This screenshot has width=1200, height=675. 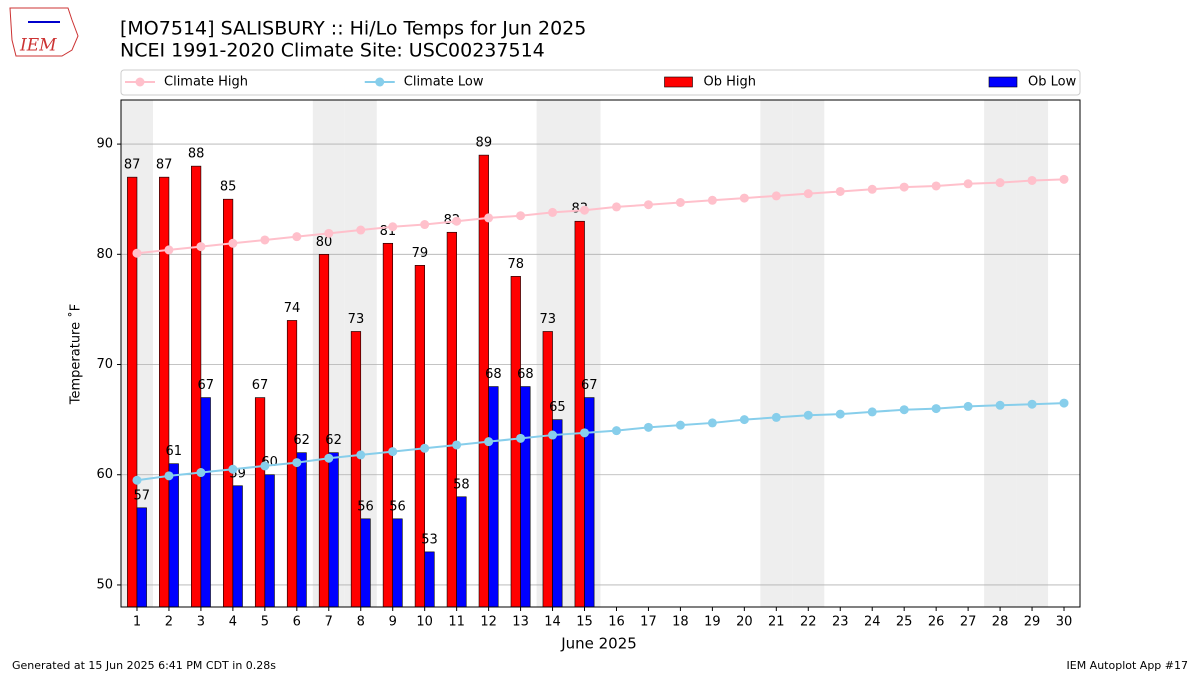 I want to click on x-tick-label: 8, so click(x=361, y=622).